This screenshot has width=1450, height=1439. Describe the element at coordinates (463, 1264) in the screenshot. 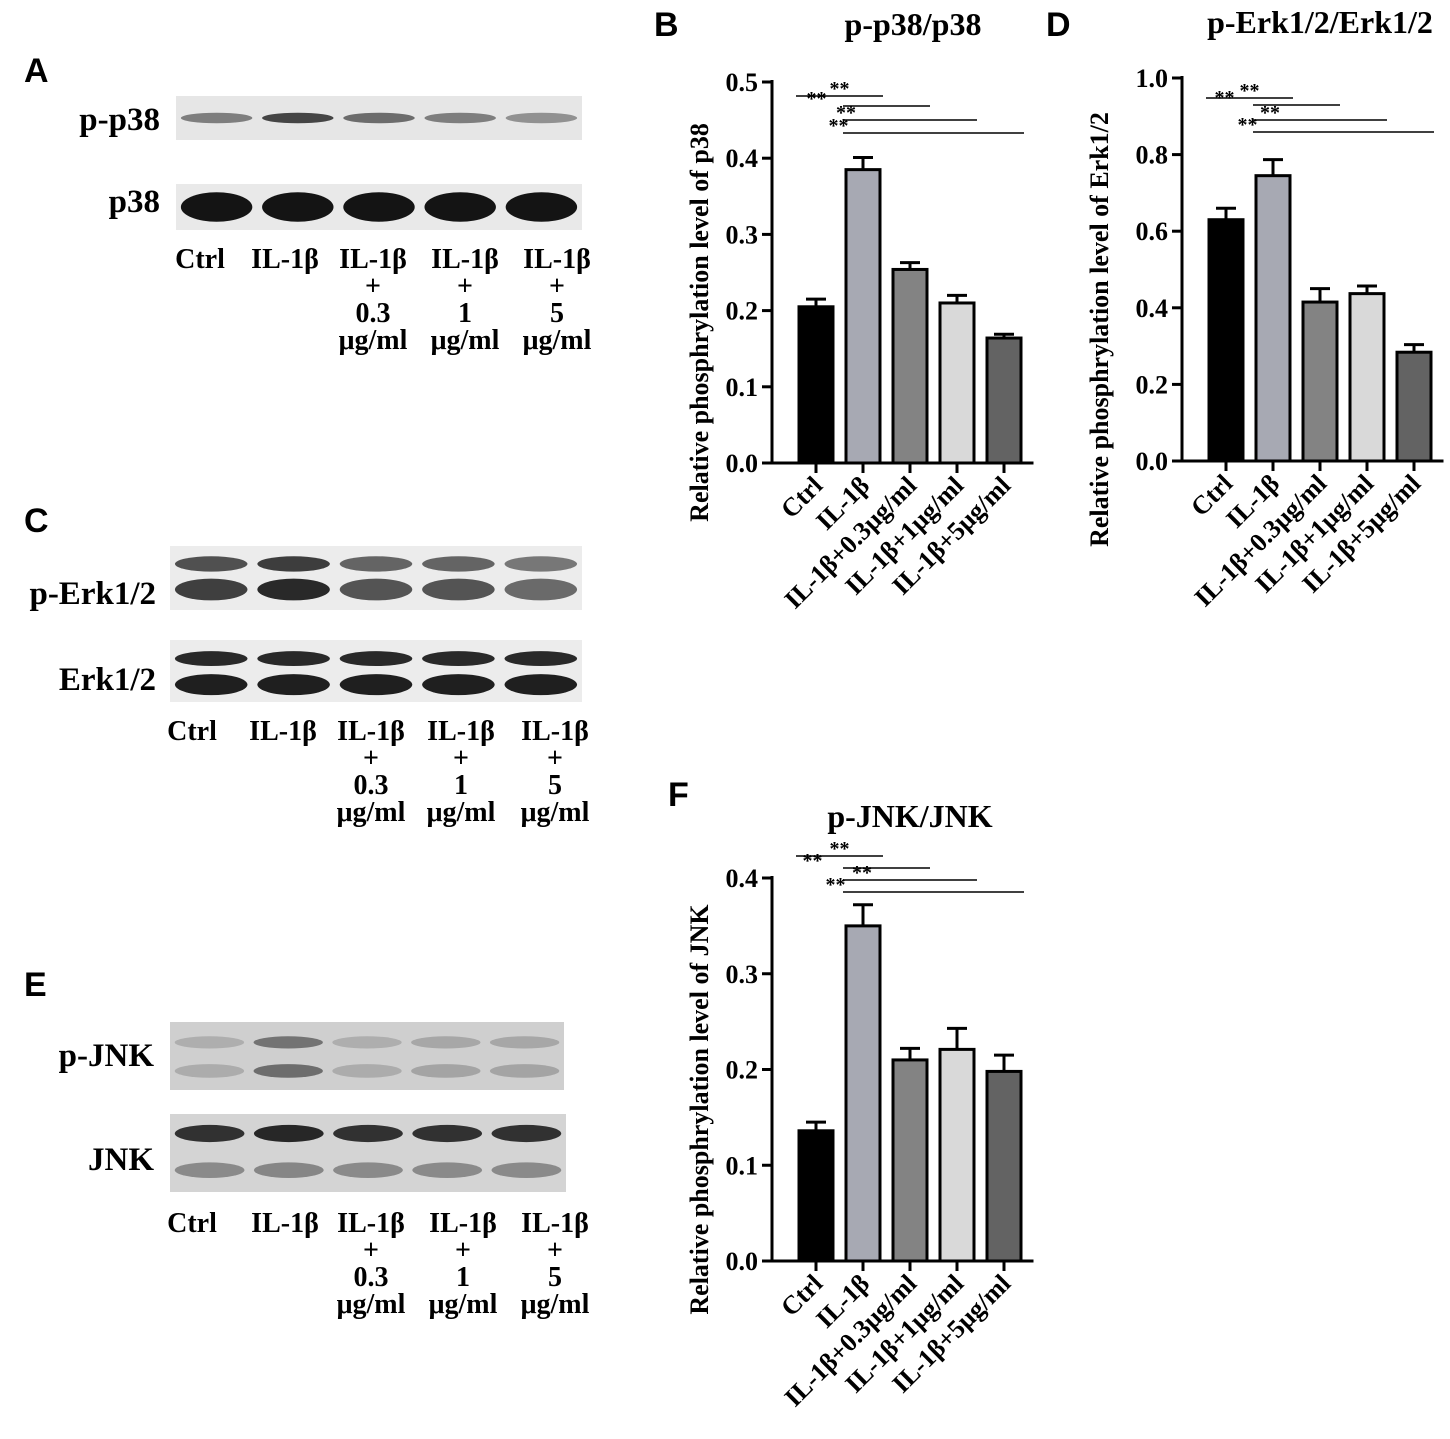

I see `blot-e-lane-label: IL-1β + 1 μg/ml` at that location.